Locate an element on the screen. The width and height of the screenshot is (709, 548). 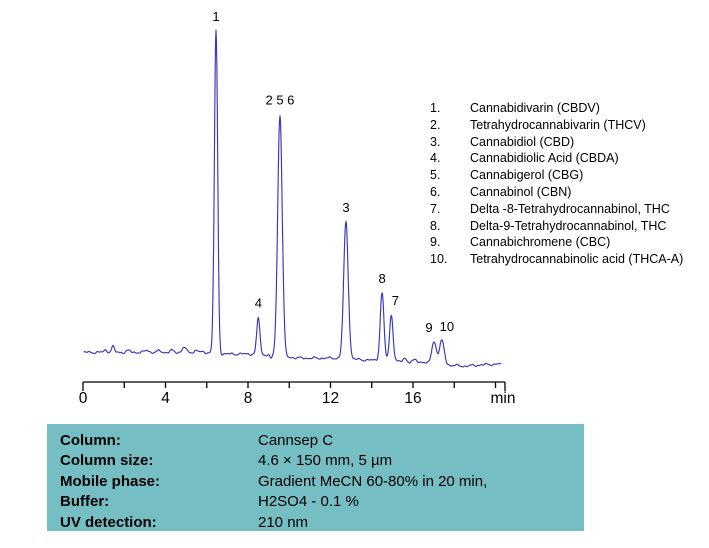
legend-item-name: Cannabinol (CBN) is located at coordinates (521, 191).